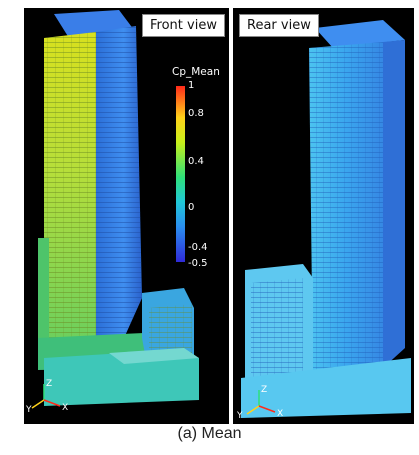  I want to click on rear-view-label: Rear view, so click(279, 25).